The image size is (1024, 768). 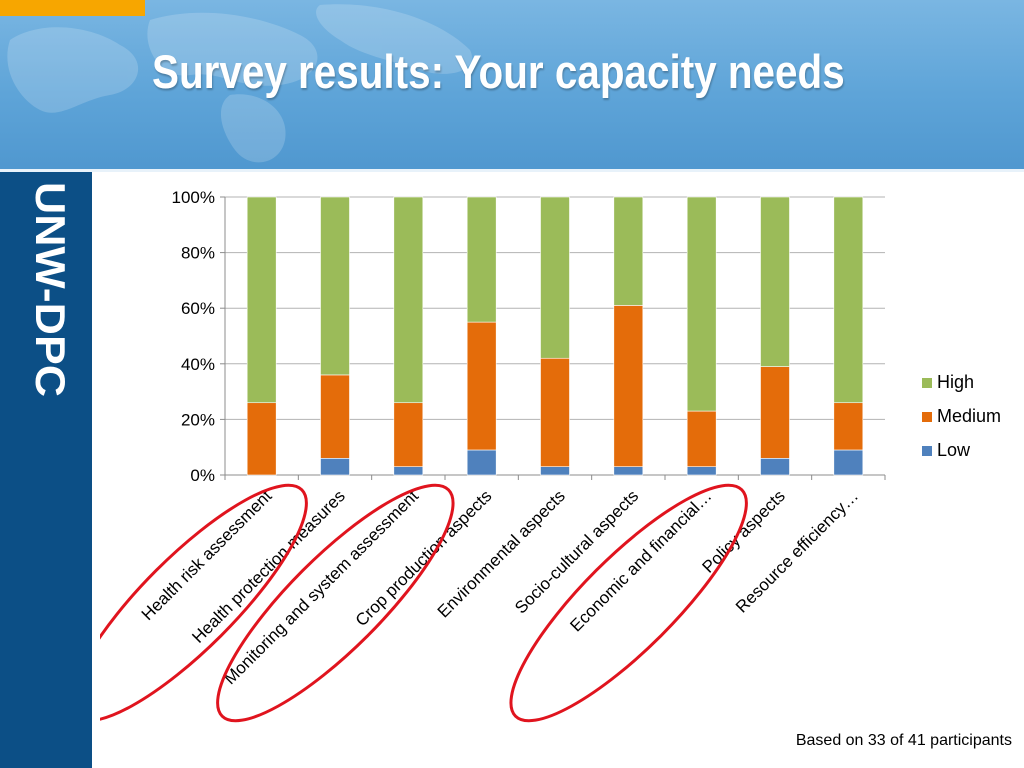 What do you see at coordinates (498, 71) in the screenshot?
I see `slide-title: Survey results: Your capacity needs` at bounding box center [498, 71].